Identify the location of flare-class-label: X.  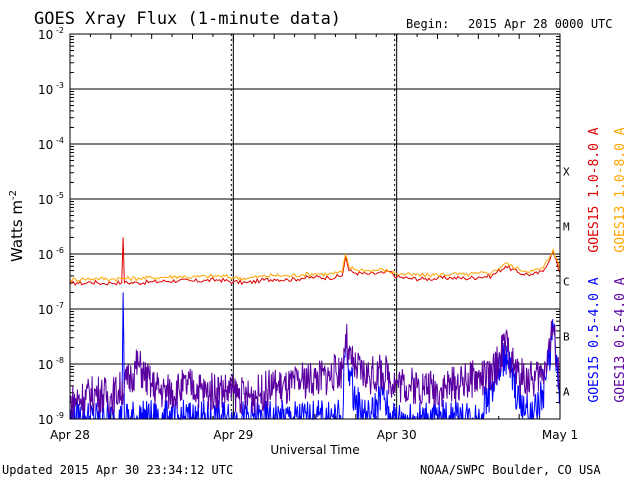
(566, 172).